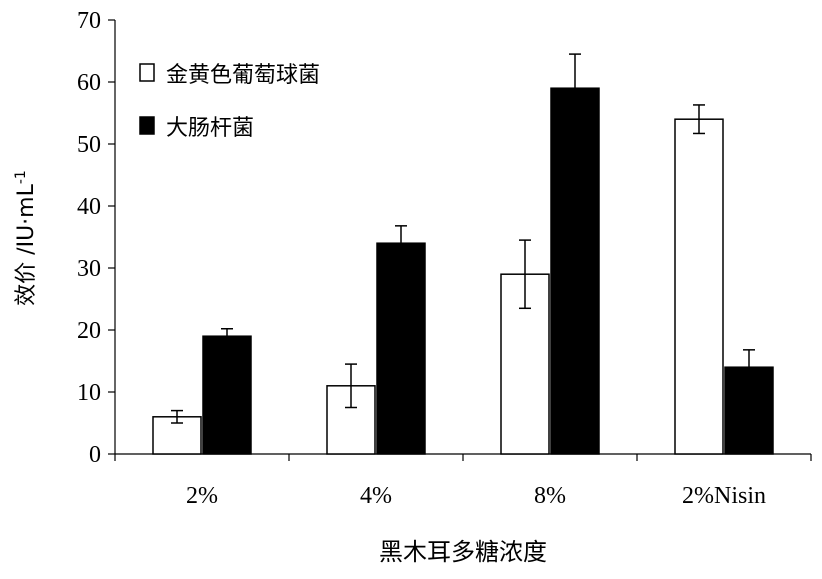 This screenshot has height=579, width=822. Describe the element at coordinates (26, 238) in the screenshot. I see `y-axis-label: 效价 /IU·mL-1` at that location.